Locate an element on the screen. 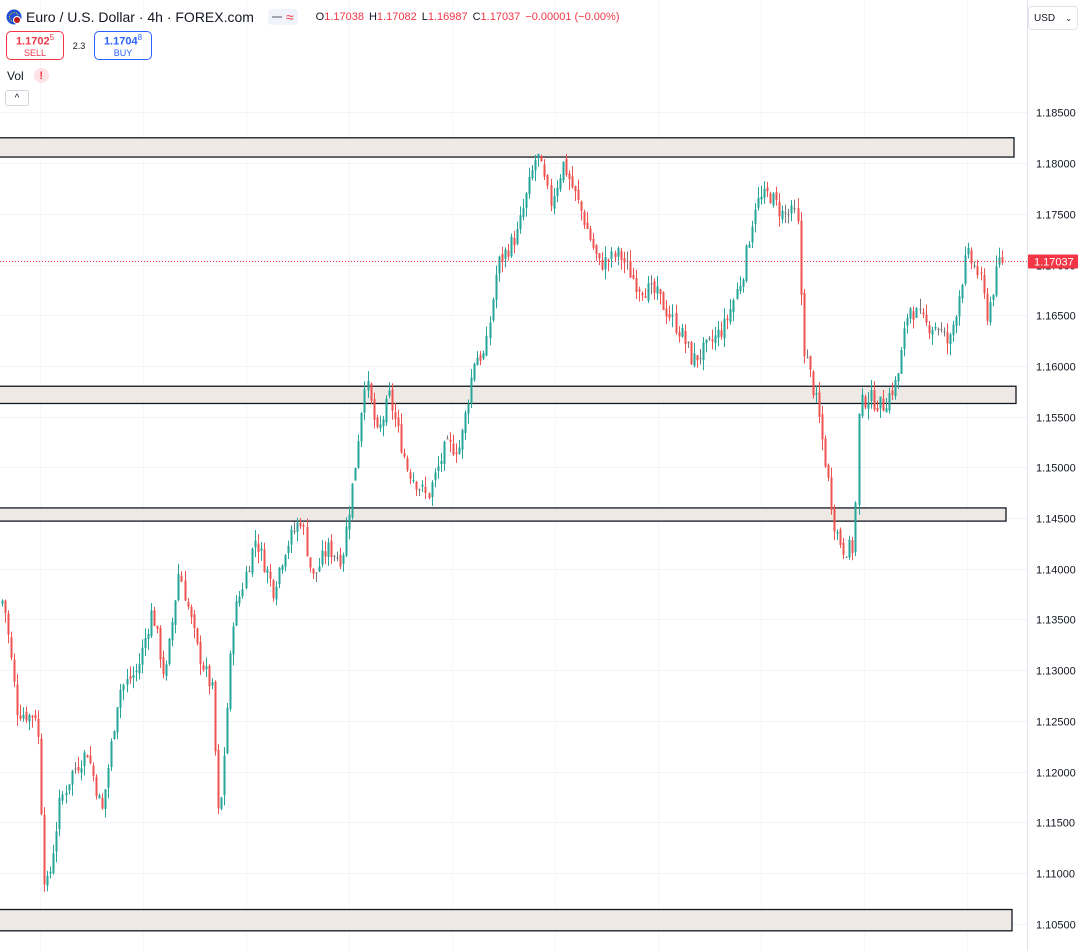  open-value: 1.17038 is located at coordinates (344, 17).